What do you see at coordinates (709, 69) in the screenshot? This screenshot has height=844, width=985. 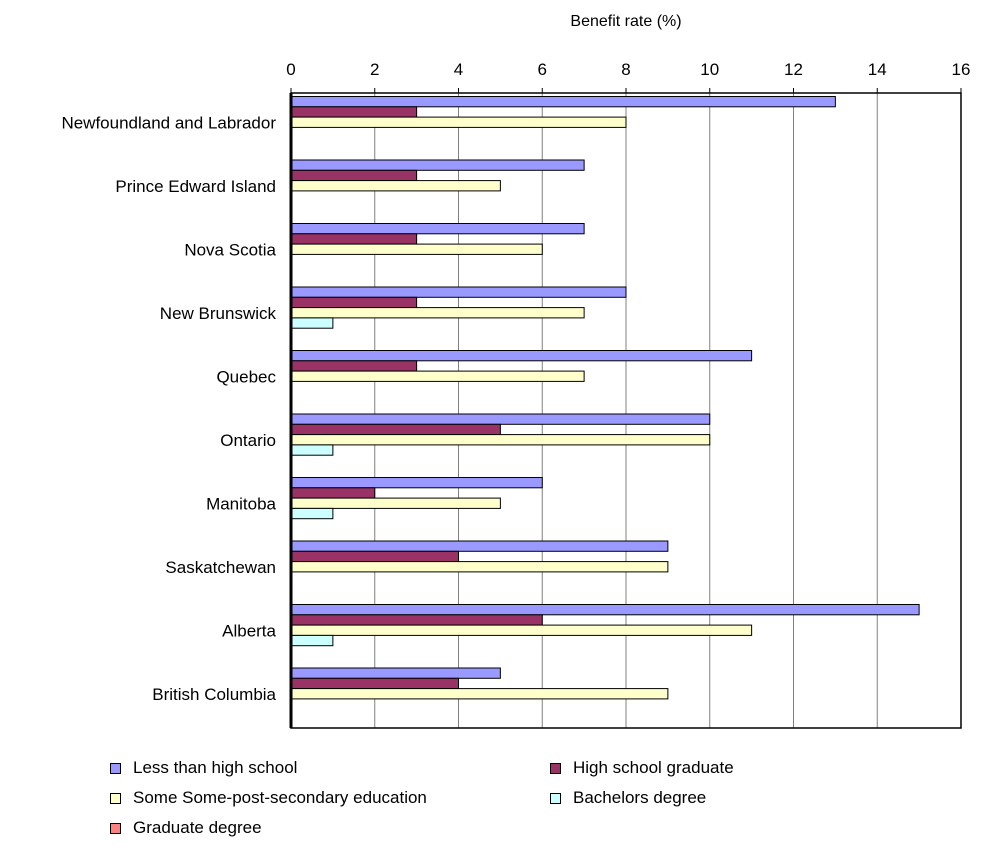 I see `x-tick-label: 10` at bounding box center [709, 69].